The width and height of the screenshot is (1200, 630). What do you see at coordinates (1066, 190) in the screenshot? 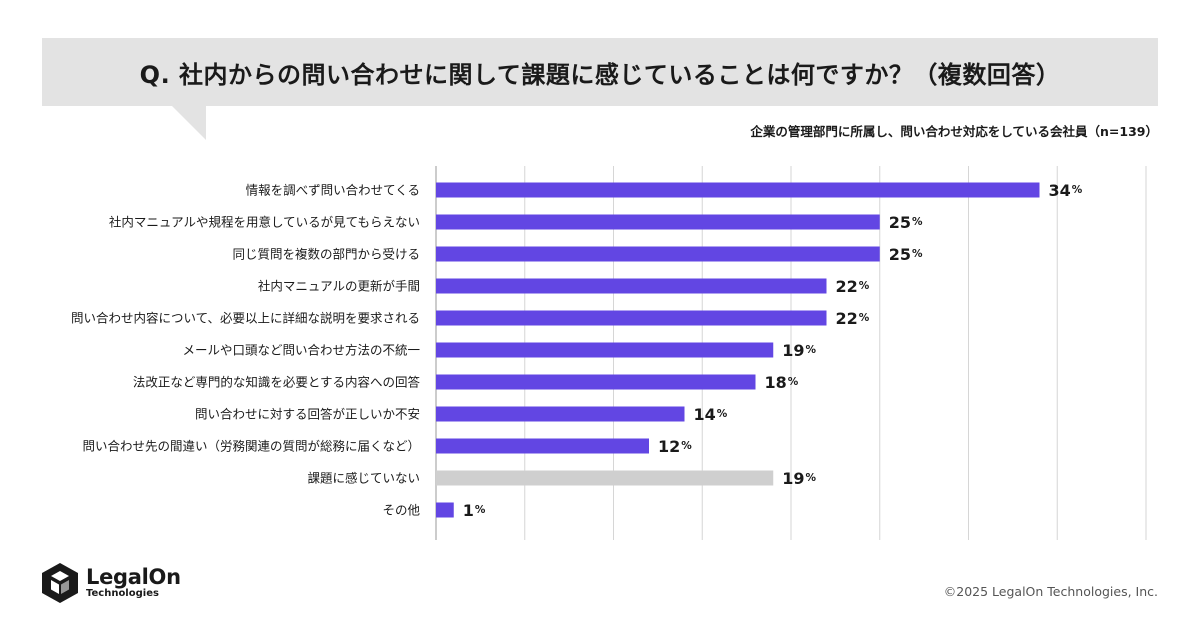
I see `value-label: 34%` at bounding box center [1066, 190].